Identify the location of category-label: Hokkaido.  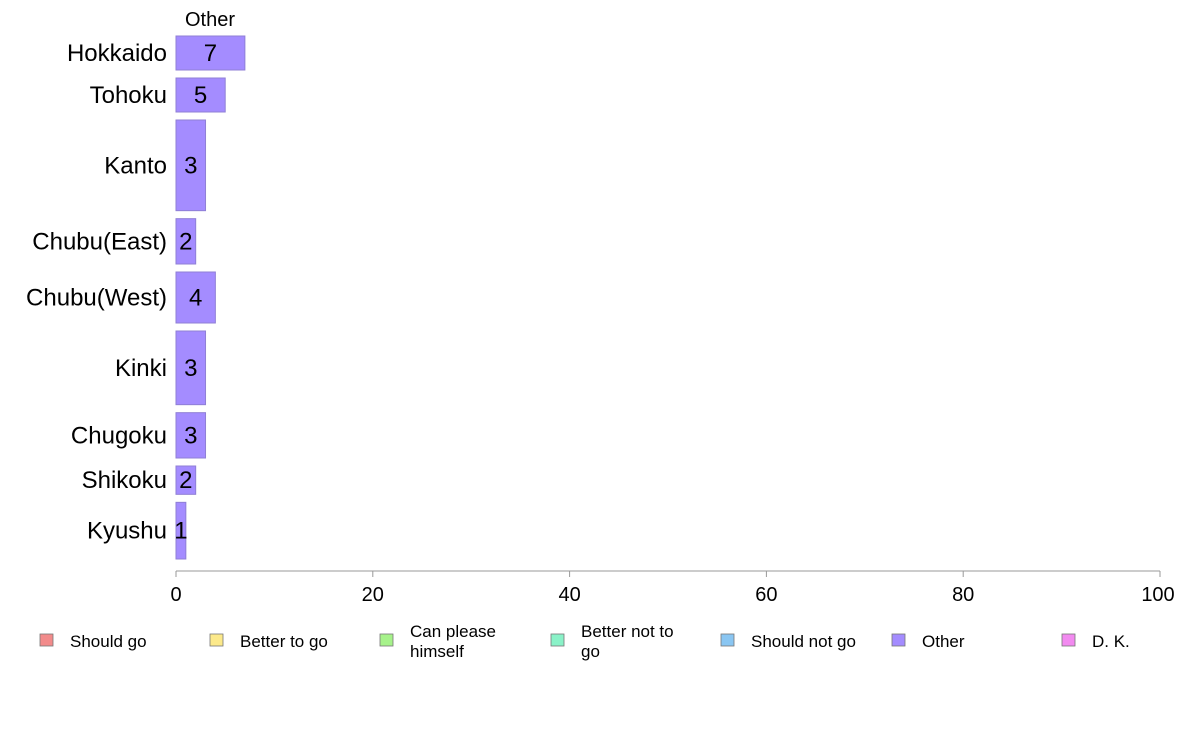
(117, 53).